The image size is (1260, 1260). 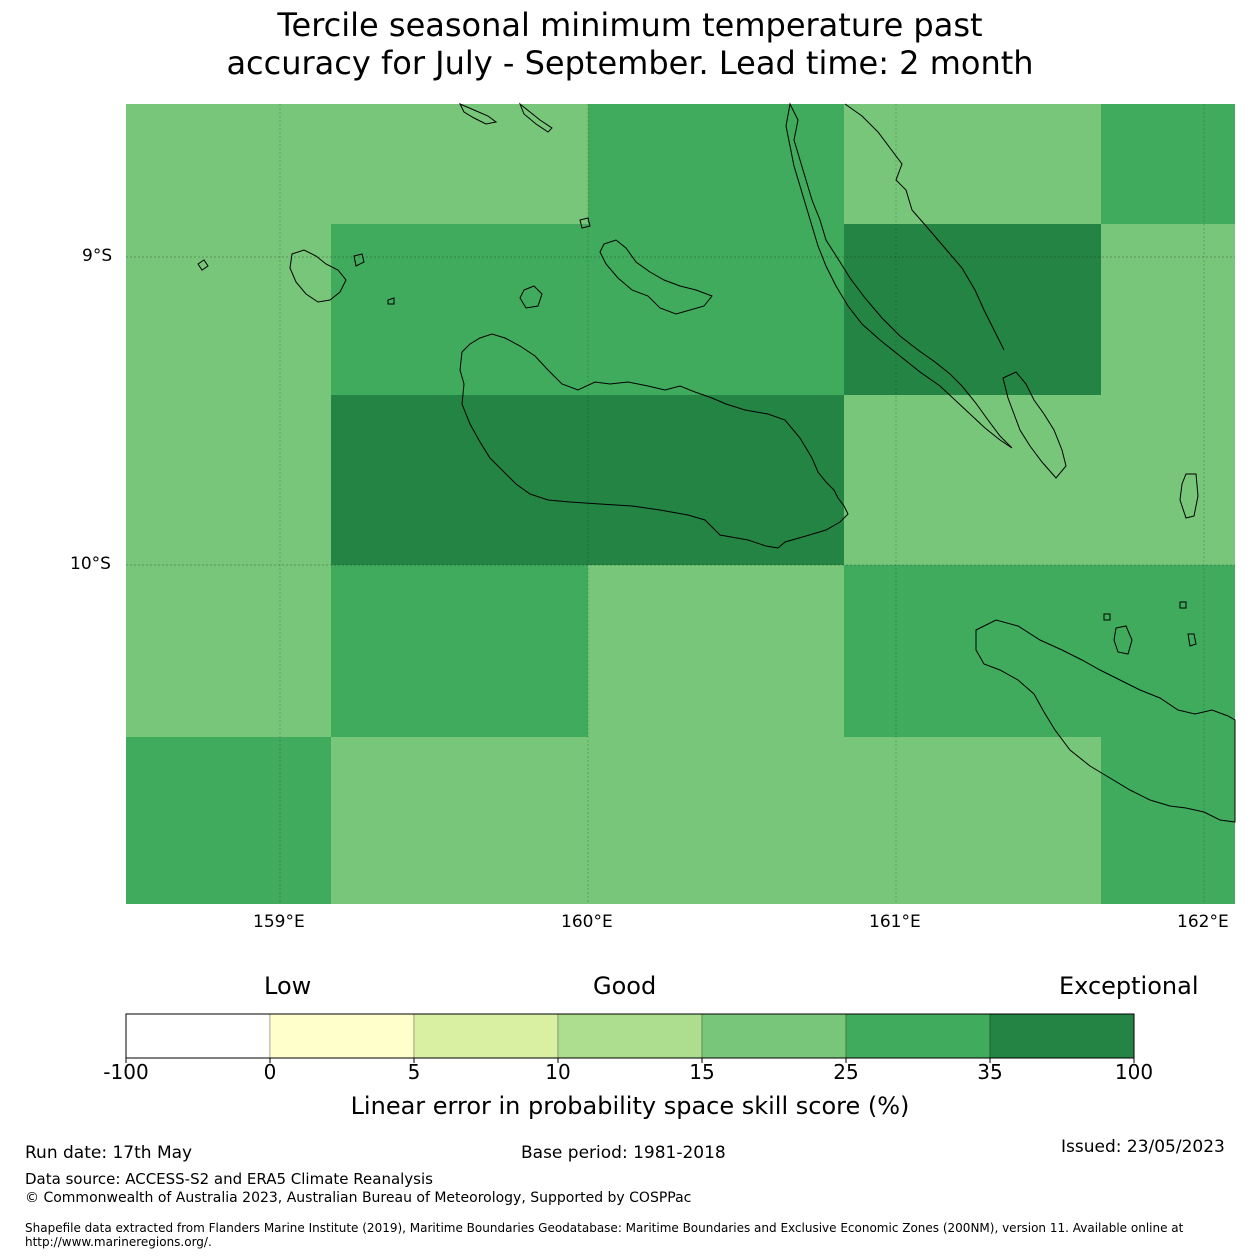 I want to click on coastline-north-isles, so click(x=924, y=227).